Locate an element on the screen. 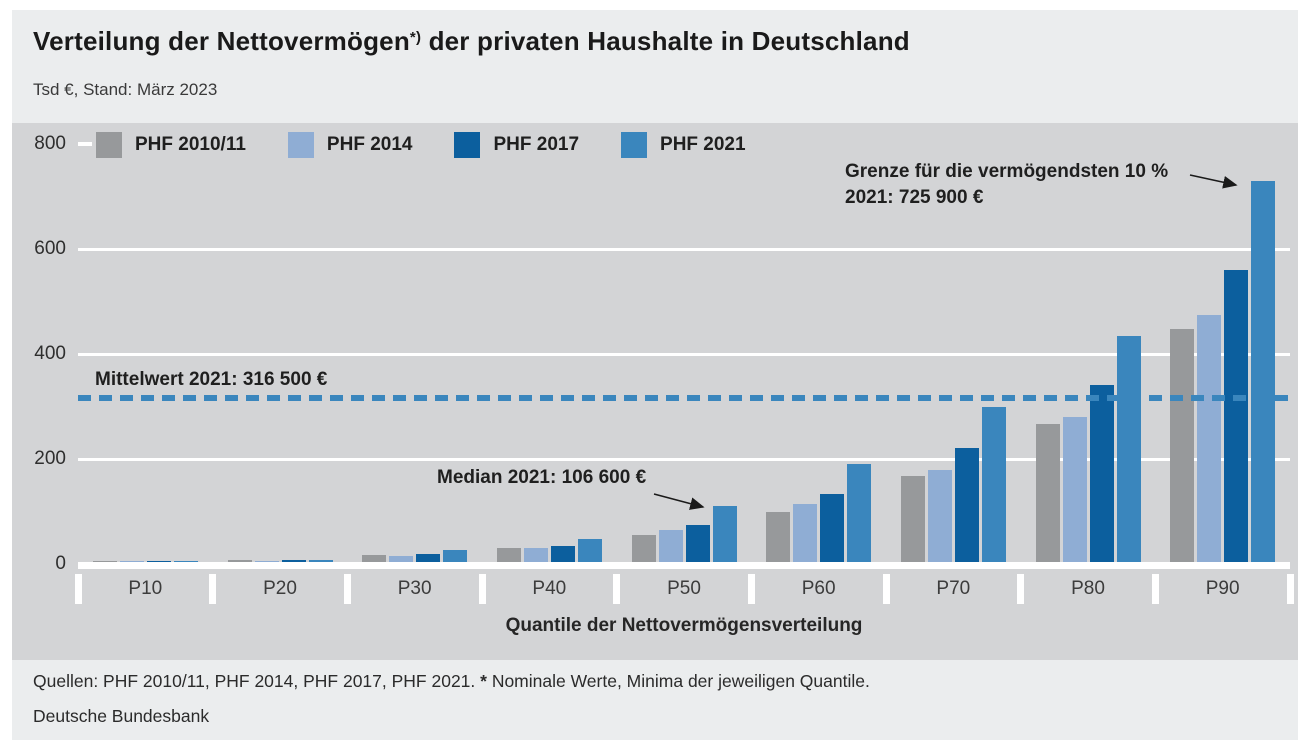 This screenshot has width=1310, height=750. category-label: P20 is located at coordinates (280, 588).